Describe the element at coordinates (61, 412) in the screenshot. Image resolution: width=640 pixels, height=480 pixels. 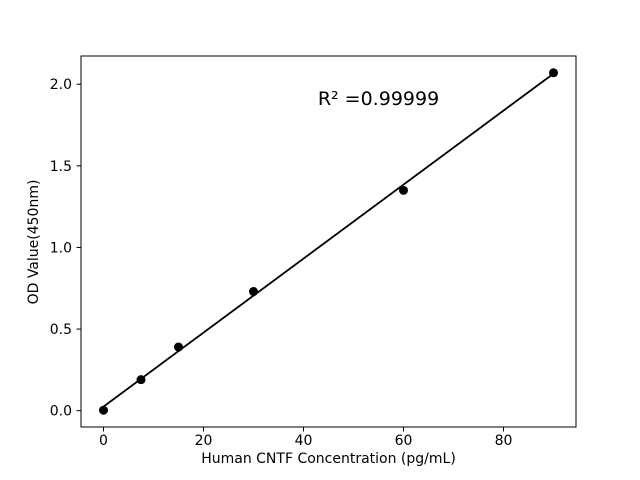
I see `y-tick-label: 0.0` at that location.